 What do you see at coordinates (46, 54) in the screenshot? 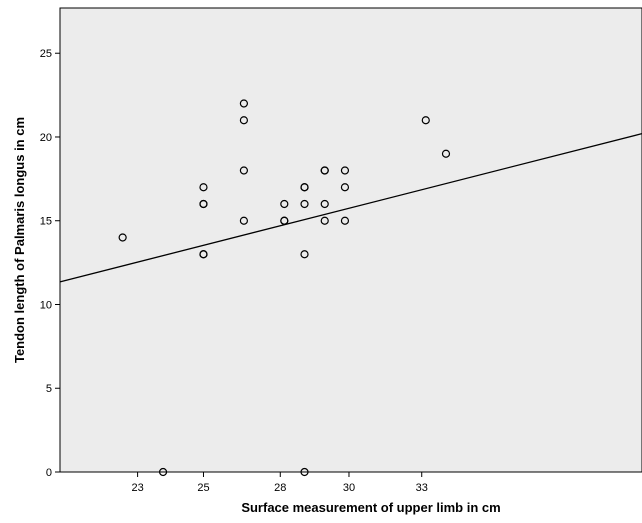
I see `y-tick-label: 25` at bounding box center [46, 54].